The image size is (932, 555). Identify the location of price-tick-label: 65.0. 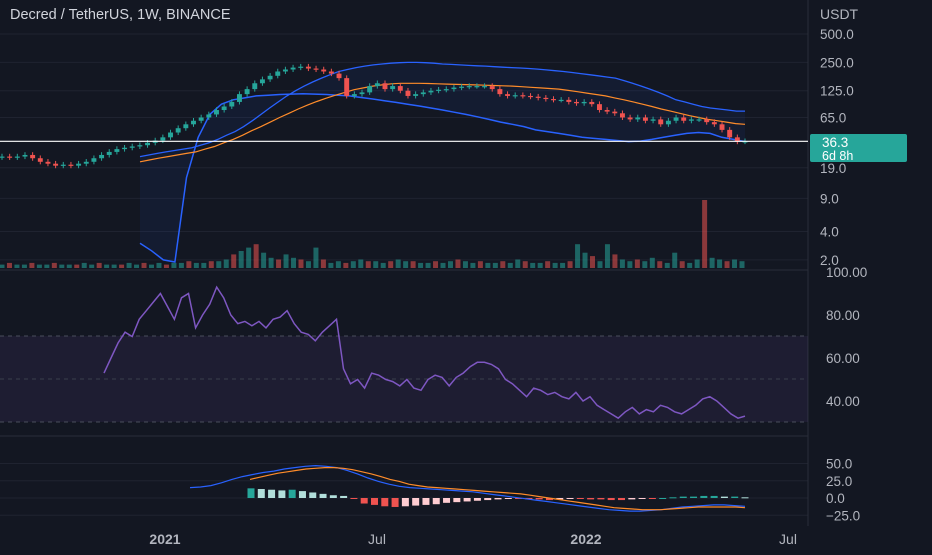
(833, 117).